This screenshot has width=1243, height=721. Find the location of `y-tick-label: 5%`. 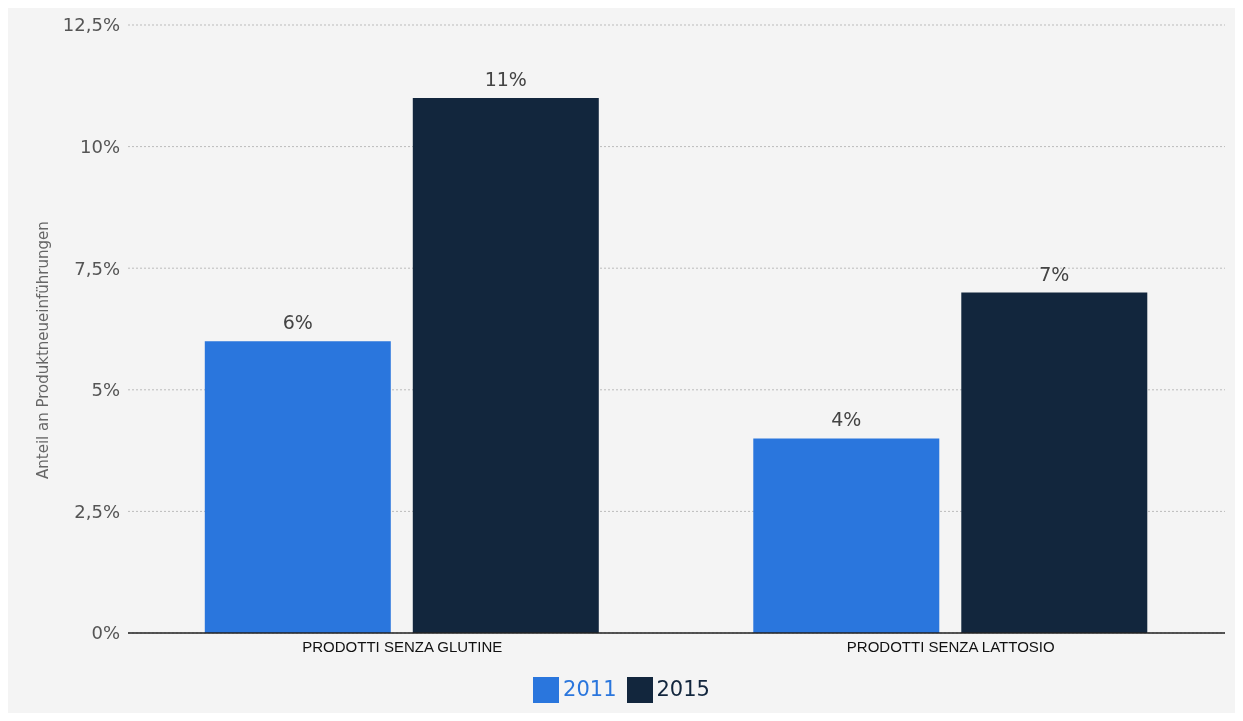

y-tick-label: 5% is located at coordinates (105, 390).